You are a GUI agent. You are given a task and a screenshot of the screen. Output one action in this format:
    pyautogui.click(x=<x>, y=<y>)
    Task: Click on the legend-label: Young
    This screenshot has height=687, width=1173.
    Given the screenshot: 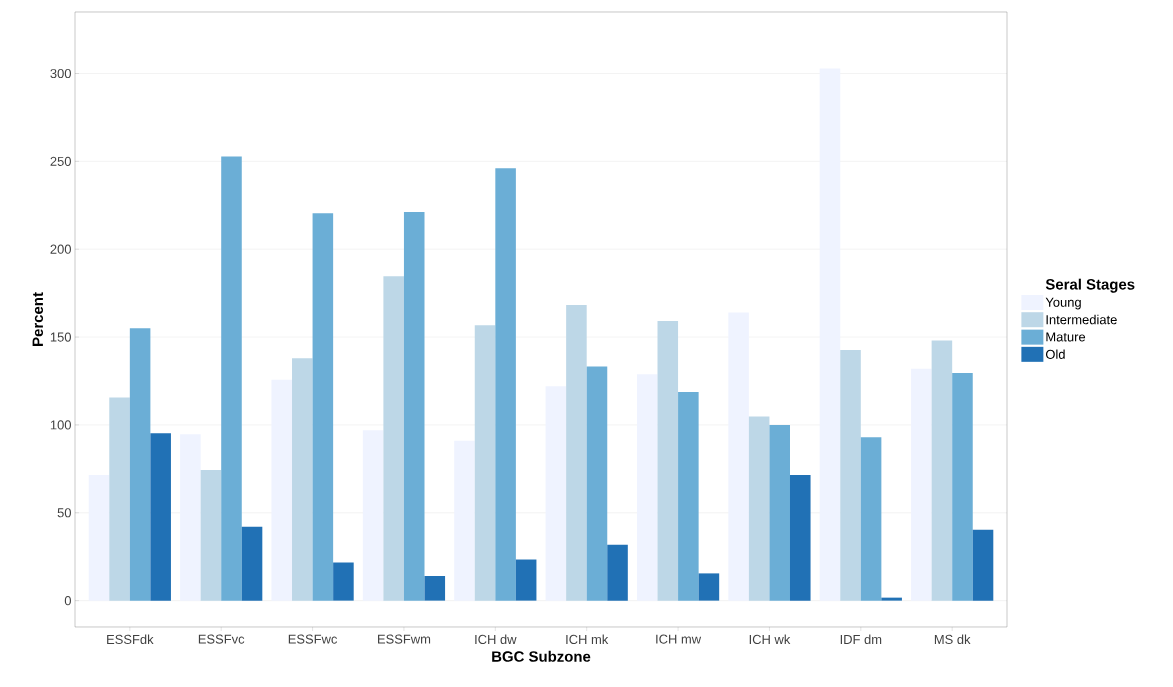 What is the action you would take?
    pyautogui.click(x=1063, y=303)
    